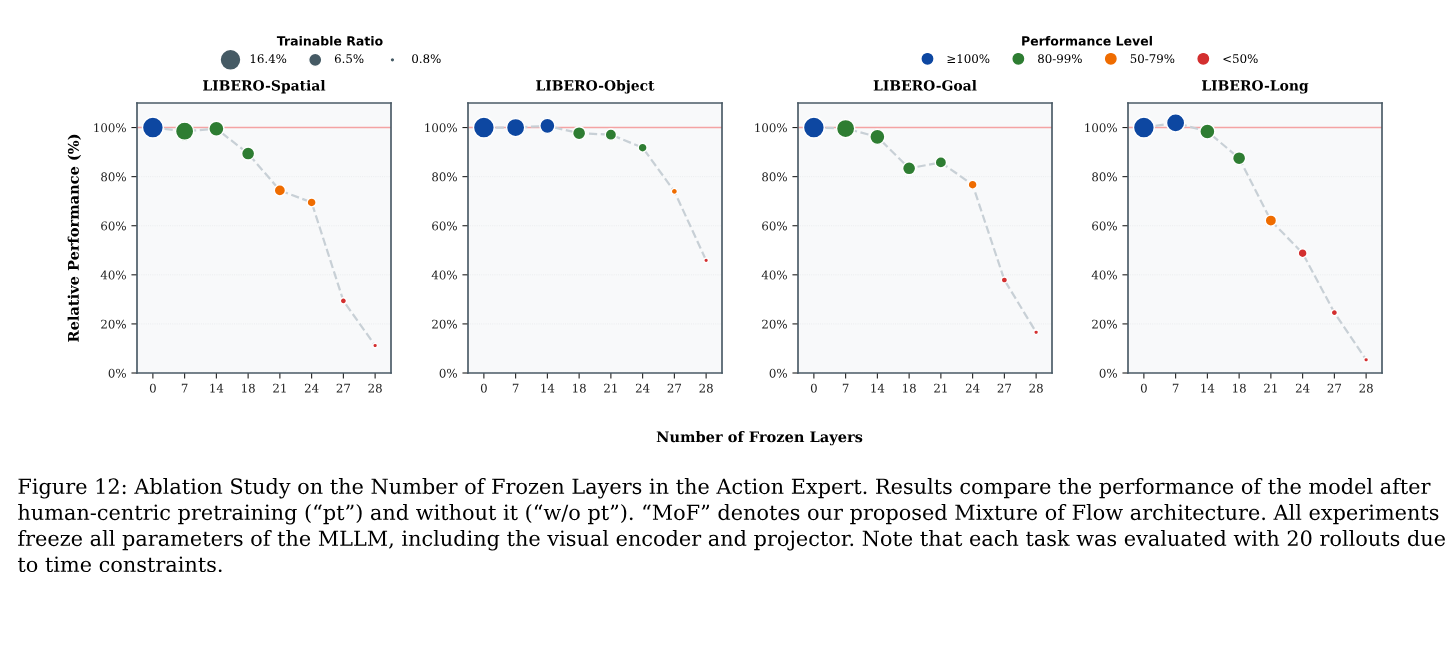 This screenshot has height=670, width=1448. What do you see at coordinates (1060, 59) in the screenshot?
I see `legend-label: 80-99%` at bounding box center [1060, 59].